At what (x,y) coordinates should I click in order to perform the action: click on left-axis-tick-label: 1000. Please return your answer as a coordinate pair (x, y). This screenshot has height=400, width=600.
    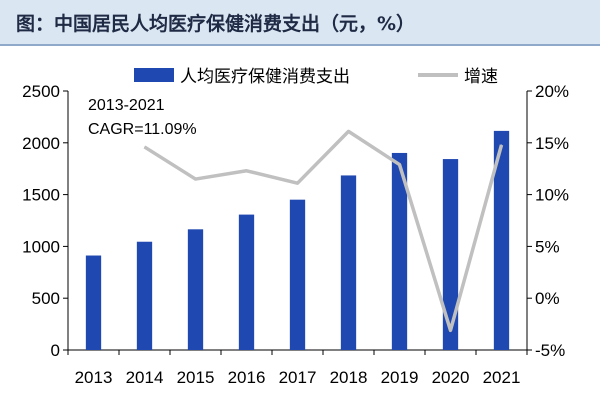
    Looking at the image, I should click on (41, 246).